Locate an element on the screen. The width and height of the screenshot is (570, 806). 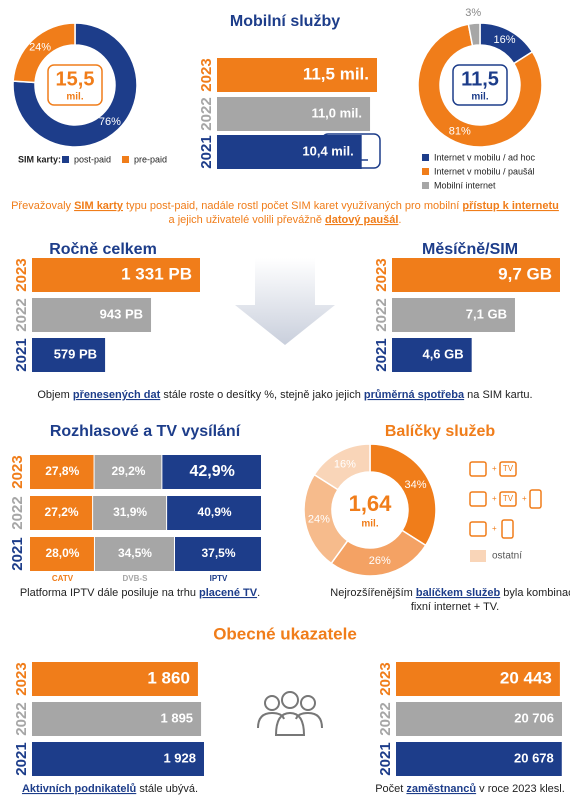
note-emphasis: datový paušál is located at coordinates (361, 220).